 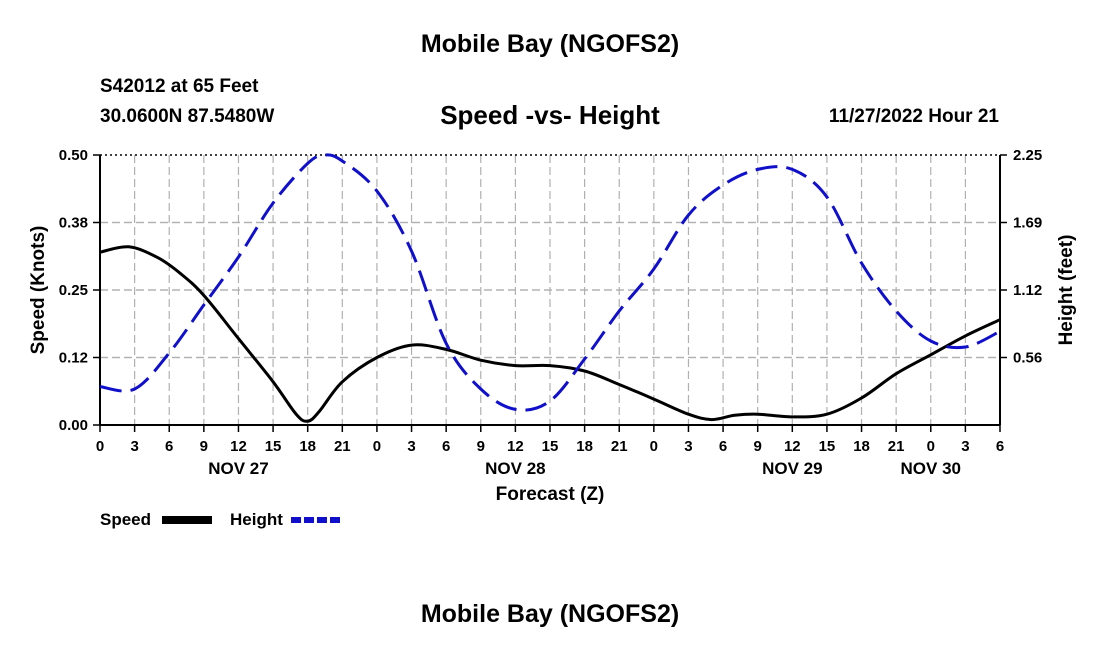 What do you see at coordinates (1027, 290) in the screenshot?
I see `right-tick-label: 1.12` at bounding box center [1027, 290].